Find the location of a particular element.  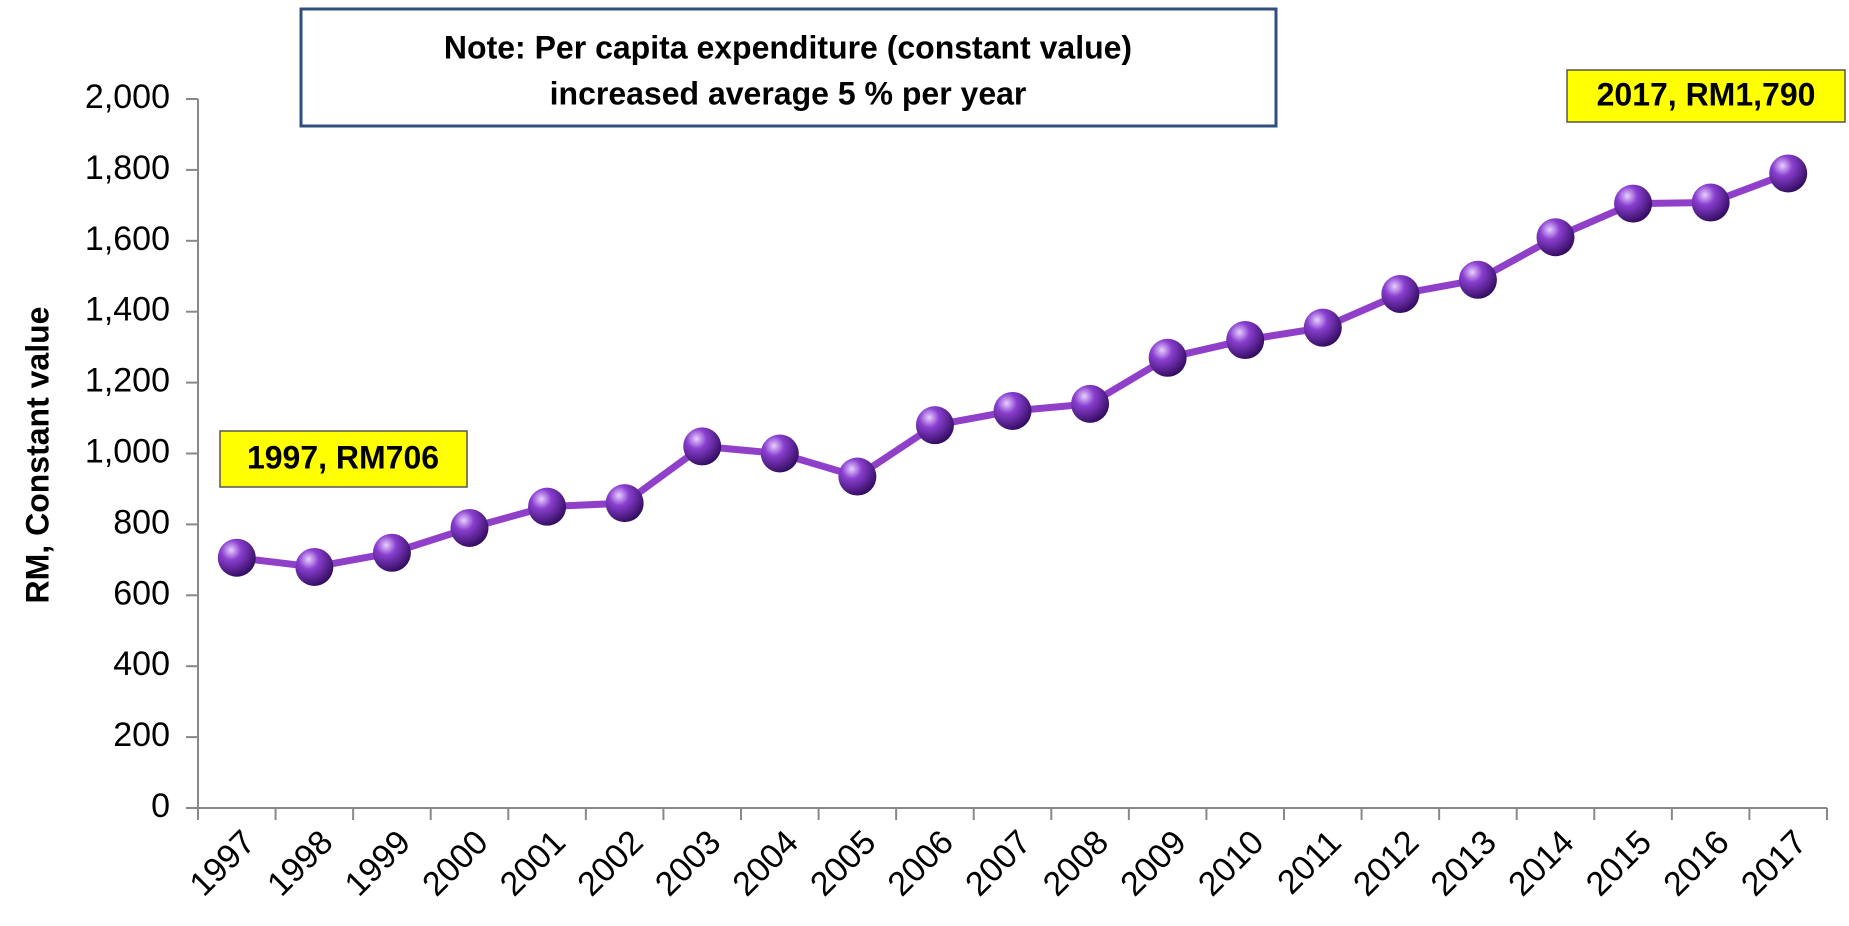

y-tick-label: 1,000 is located at coordinates (127, 451).